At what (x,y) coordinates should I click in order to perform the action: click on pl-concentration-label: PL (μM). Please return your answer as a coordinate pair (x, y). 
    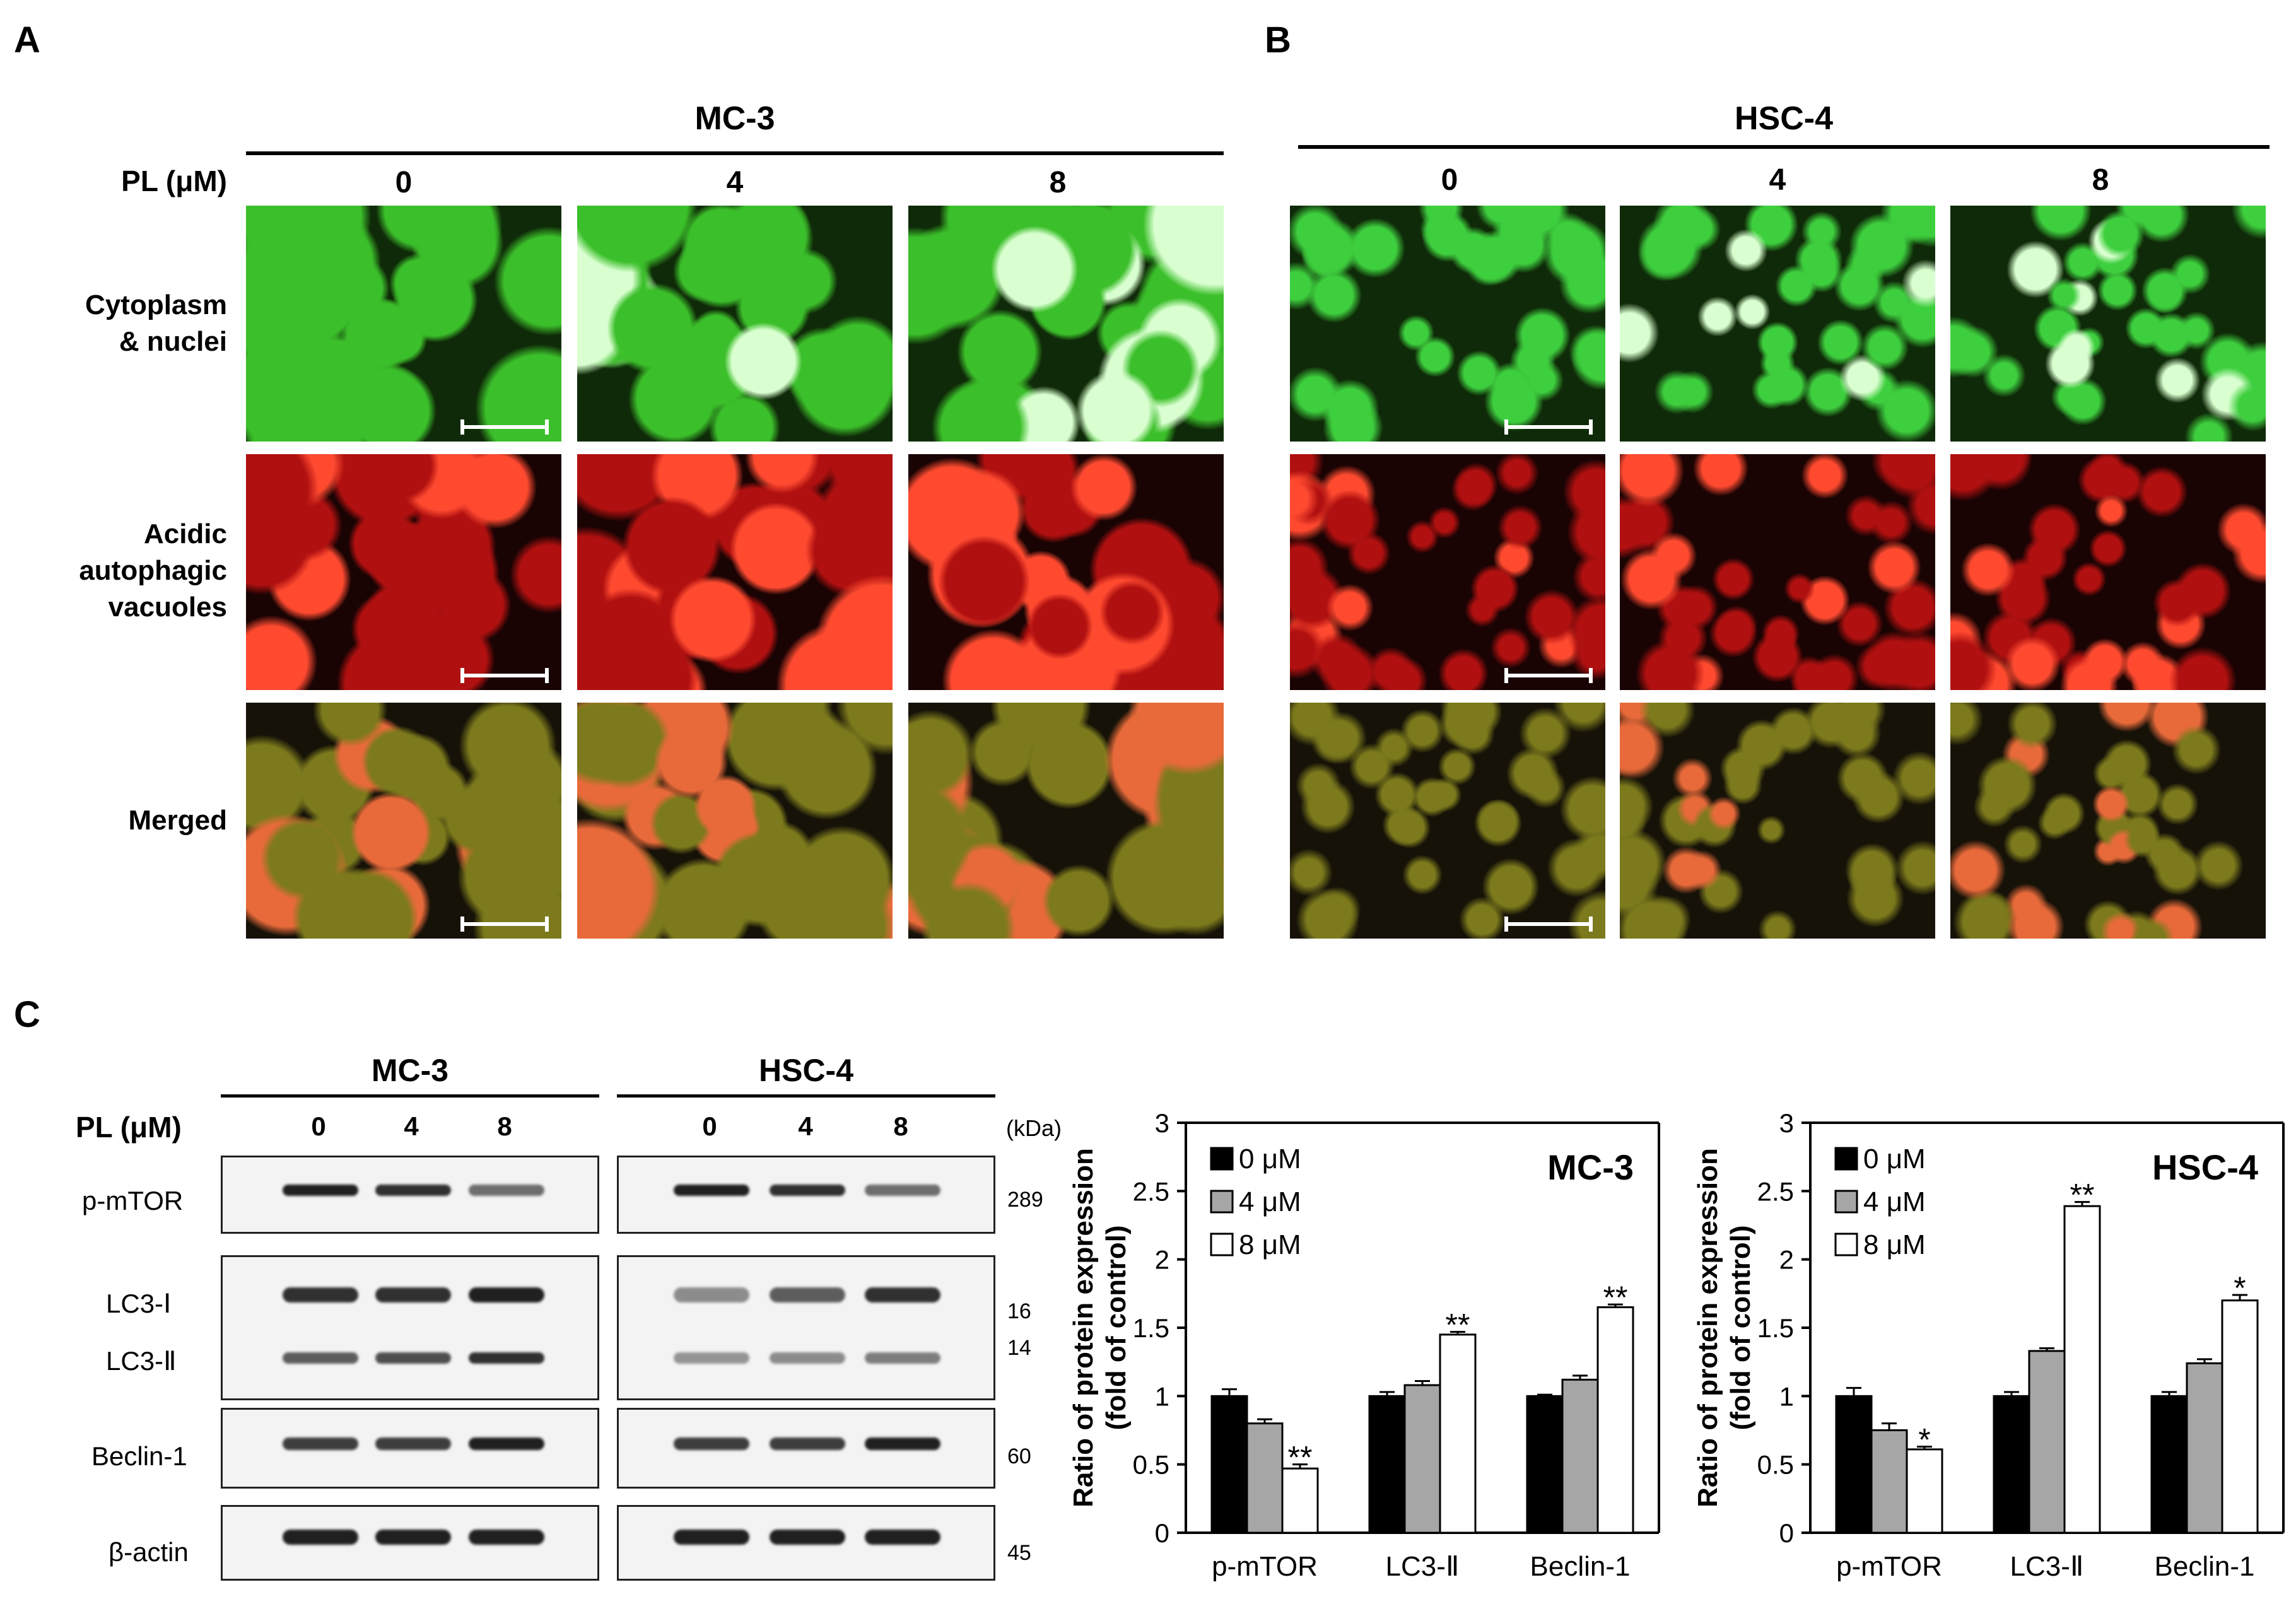
    Looking at the image, I should click on (174, 181).